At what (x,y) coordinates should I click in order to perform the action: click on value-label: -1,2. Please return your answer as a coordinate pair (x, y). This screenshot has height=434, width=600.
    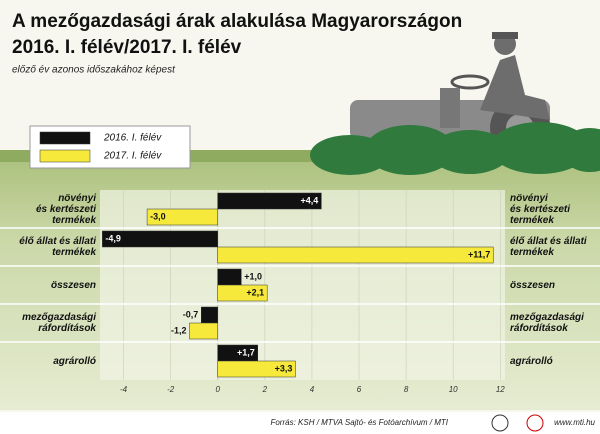
    Looking at the image, I should click on (179, 330).